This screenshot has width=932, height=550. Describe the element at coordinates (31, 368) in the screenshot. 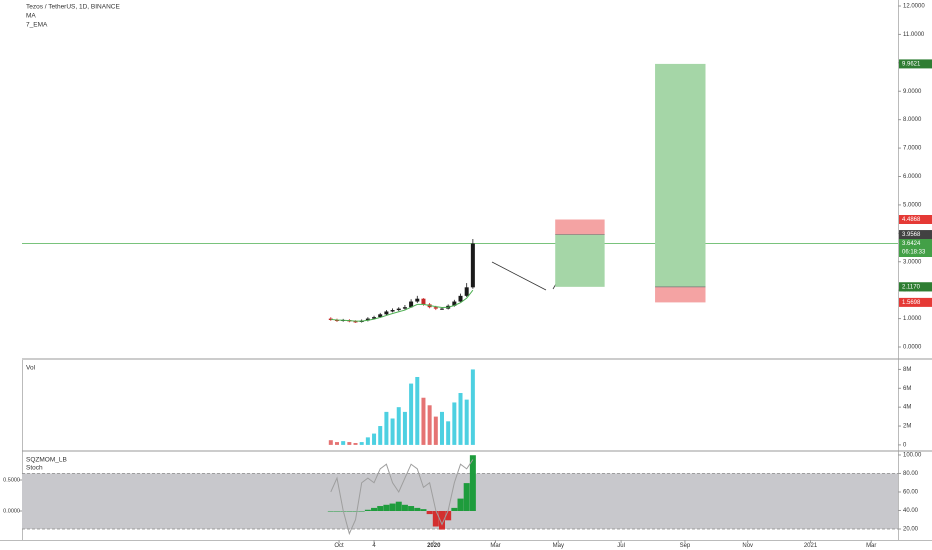

I see `pane-title: Vol` at that location.